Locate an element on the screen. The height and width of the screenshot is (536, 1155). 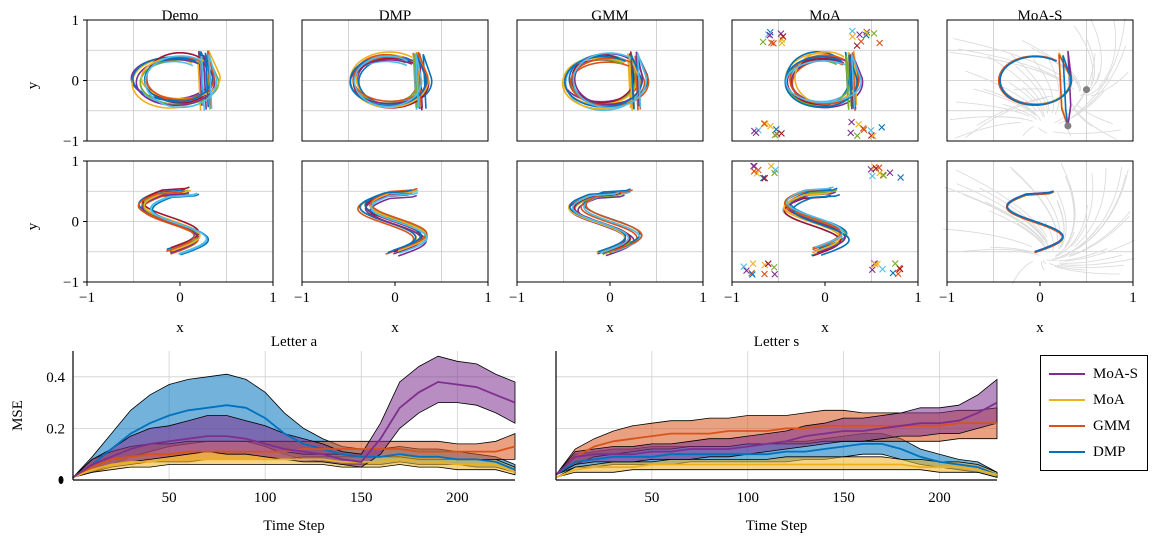
x-tick-label: 100 is located at coordinates (265, 498).